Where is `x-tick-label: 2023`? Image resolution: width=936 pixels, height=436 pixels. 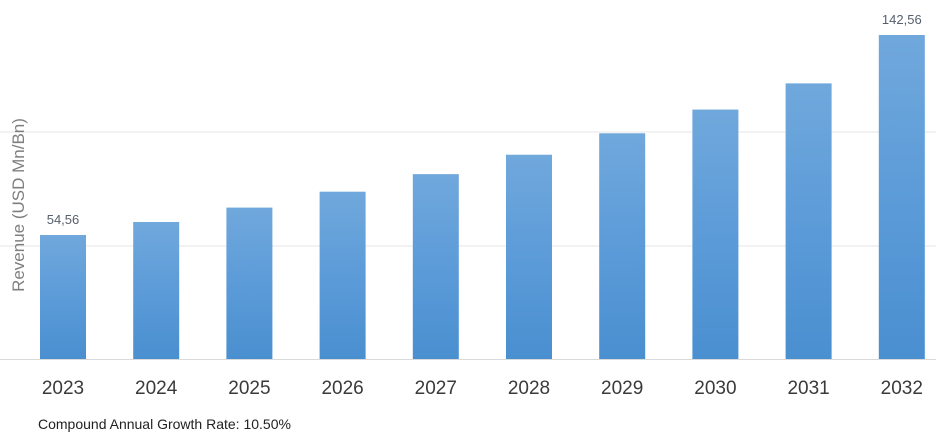 x-tick-label: 2023 is located at coordinates (63, 388).